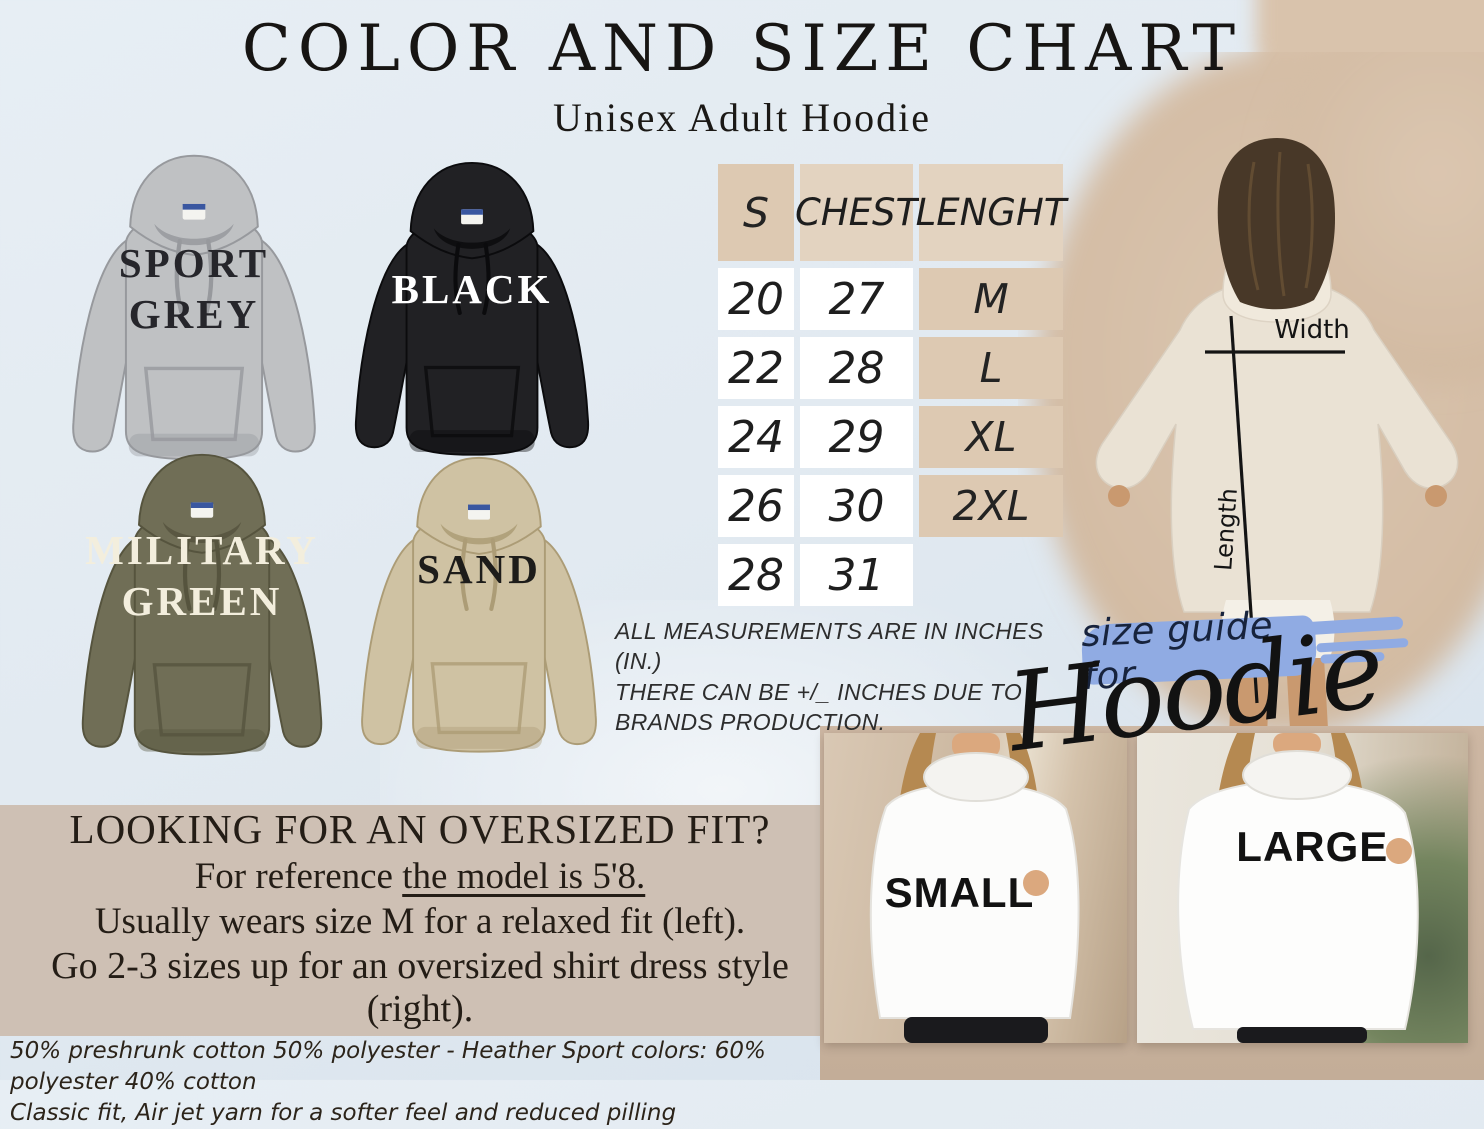  I want to click on chest-value: 24, so click(756, 437).